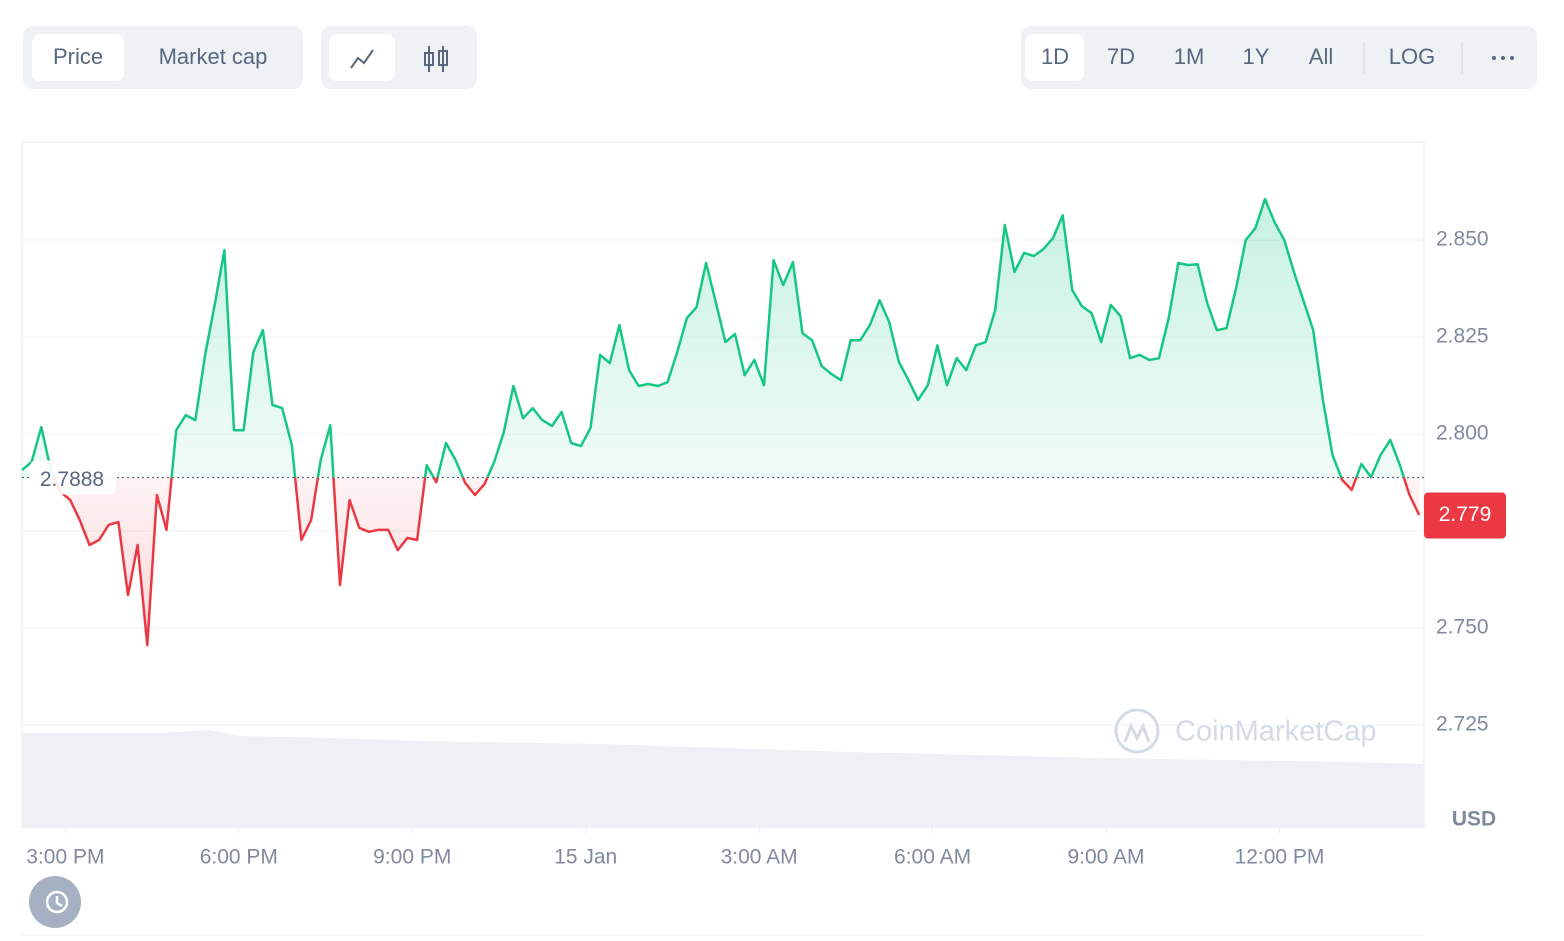  I want to click on line-chart-button, so click(362, 57).